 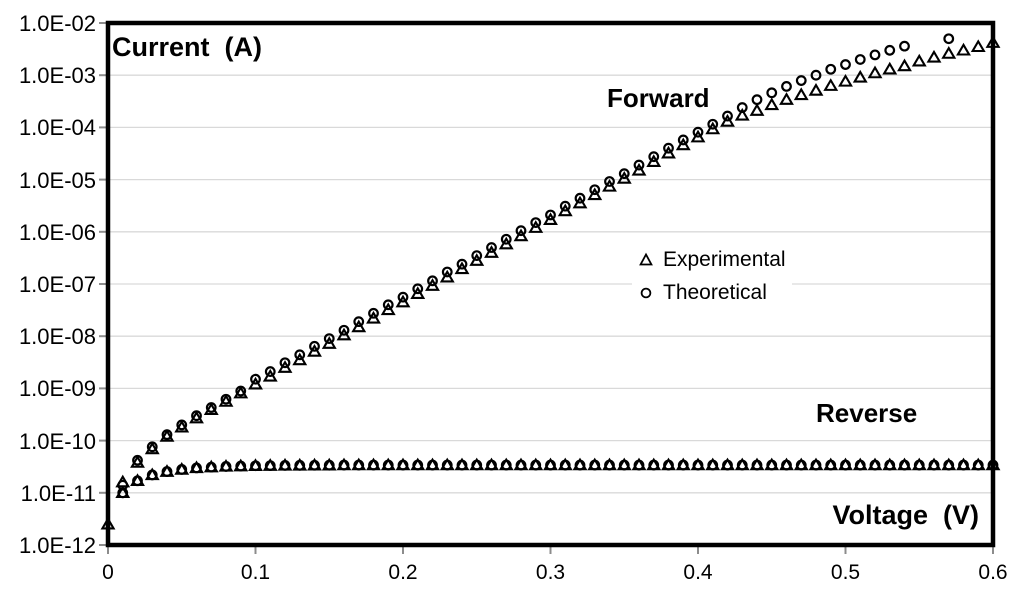 What do you see at coordinates (403, 572) in the screenshot?
I see `x-tick-label: 0.2` at bounding box center [403, 572].